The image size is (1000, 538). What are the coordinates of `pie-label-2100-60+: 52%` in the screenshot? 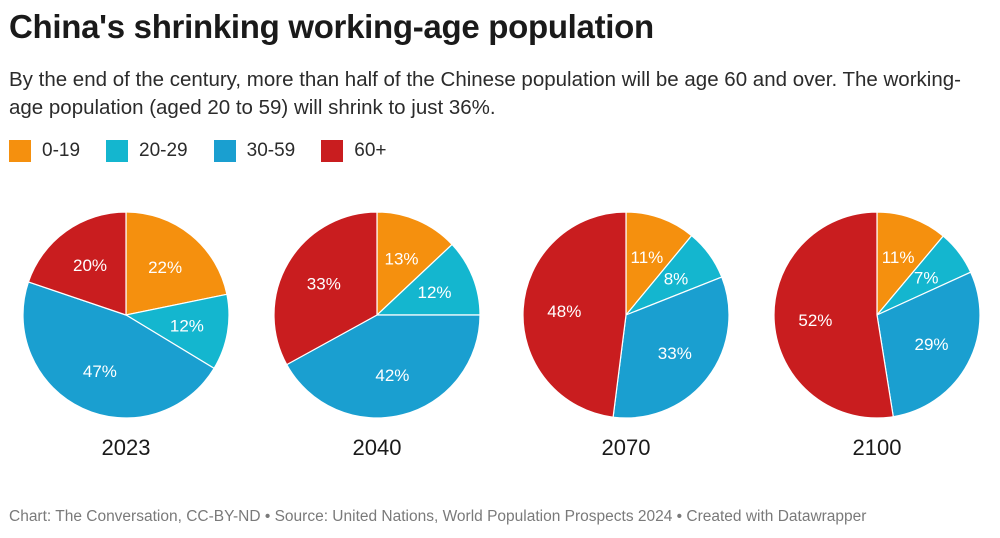 It's located at (815, 320).